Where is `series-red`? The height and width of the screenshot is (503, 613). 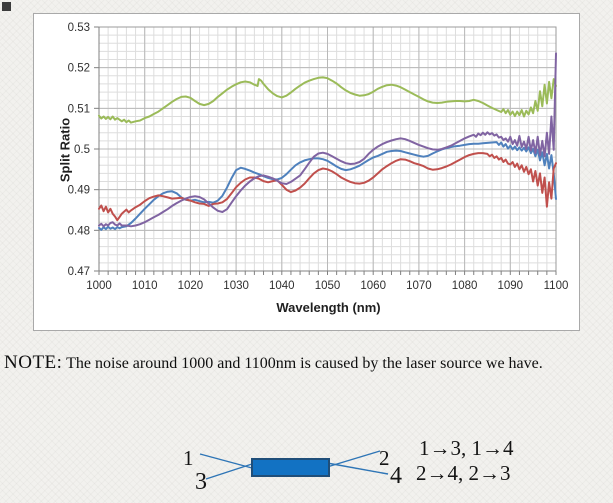 series-red is located at coordinates (327, 187).